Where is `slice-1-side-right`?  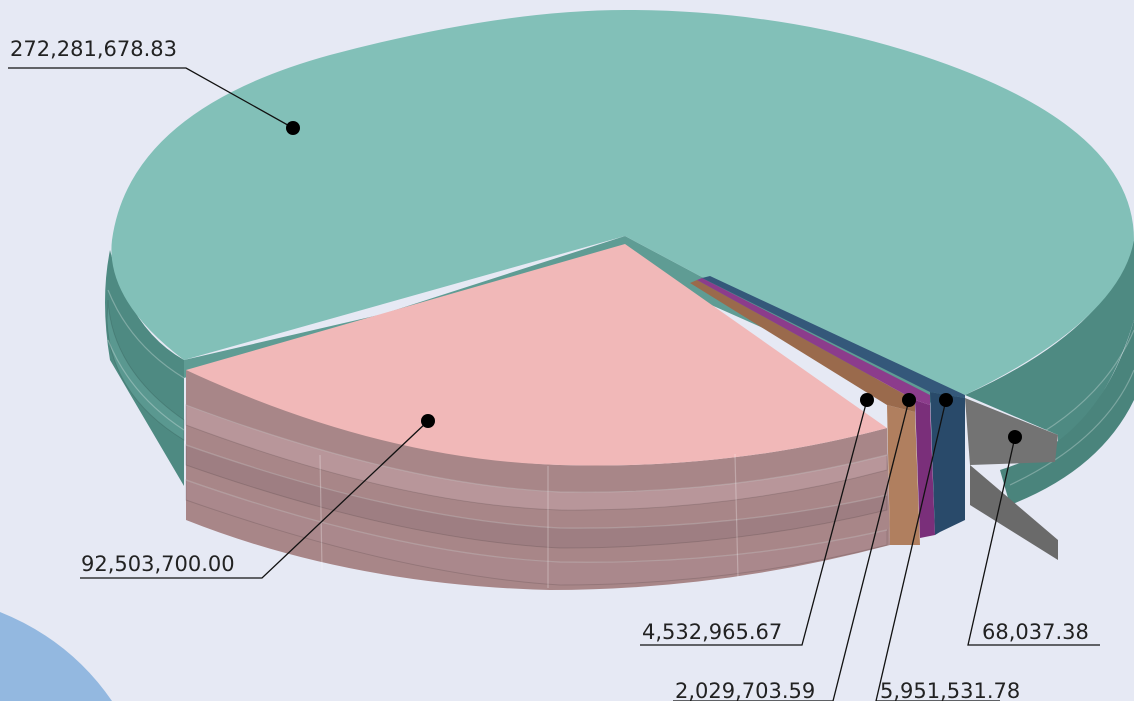 slice-1-side-right is located at coordinates (1049, 344).